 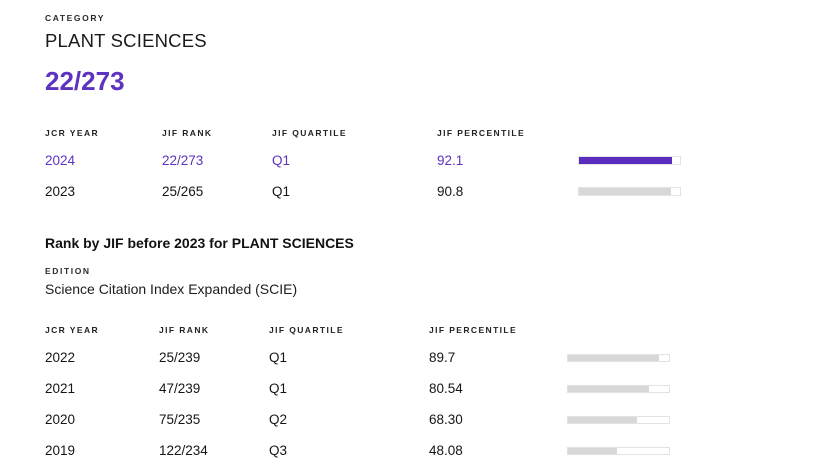 What do you see at coordinates (60, 357) in the screenshot?
I see `jcr-year-cell: 2022` at bounding box center [60, 357].